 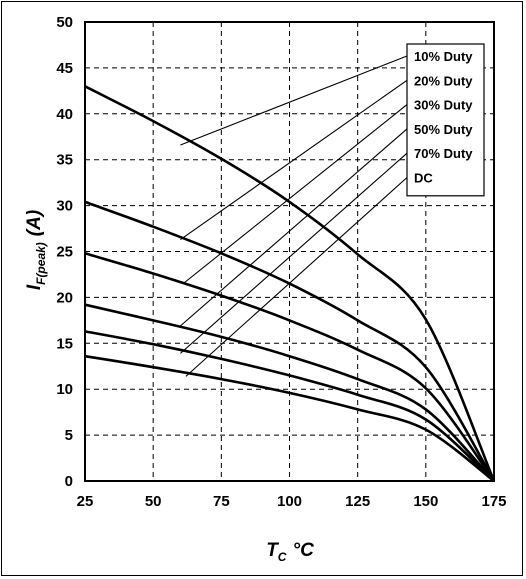 I want to click on y-axis-label: IF(peak)(A), so click(x=36, y=250).